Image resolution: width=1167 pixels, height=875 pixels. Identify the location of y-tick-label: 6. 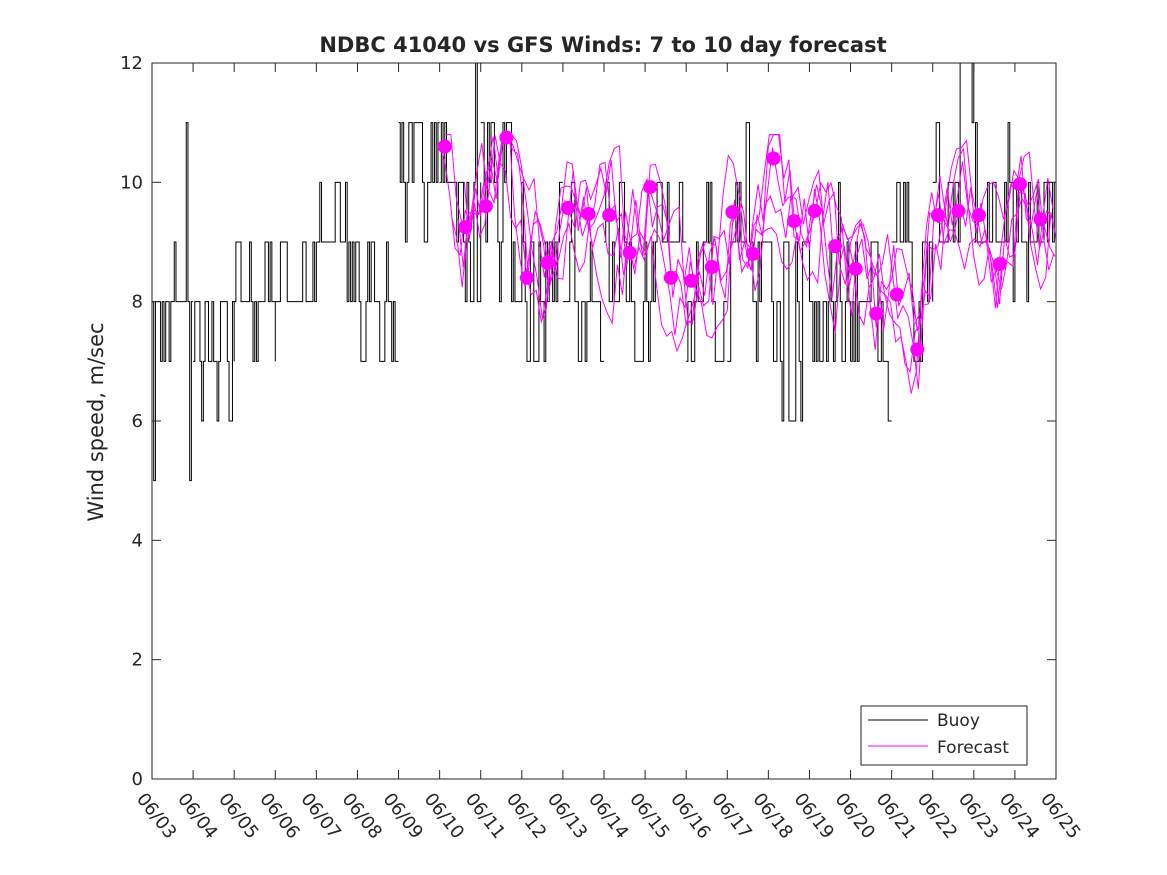
(137, 421).